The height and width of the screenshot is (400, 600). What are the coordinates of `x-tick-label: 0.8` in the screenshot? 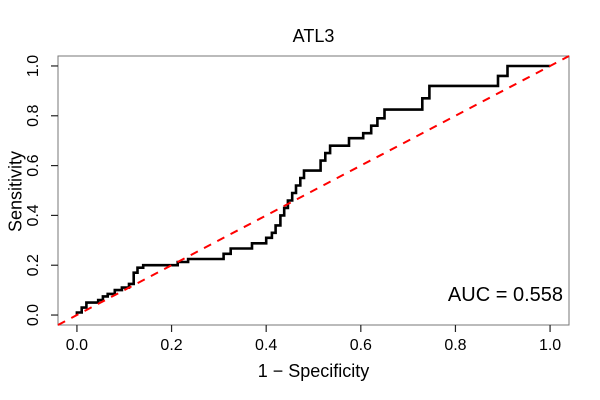 It's located at (455, 345).